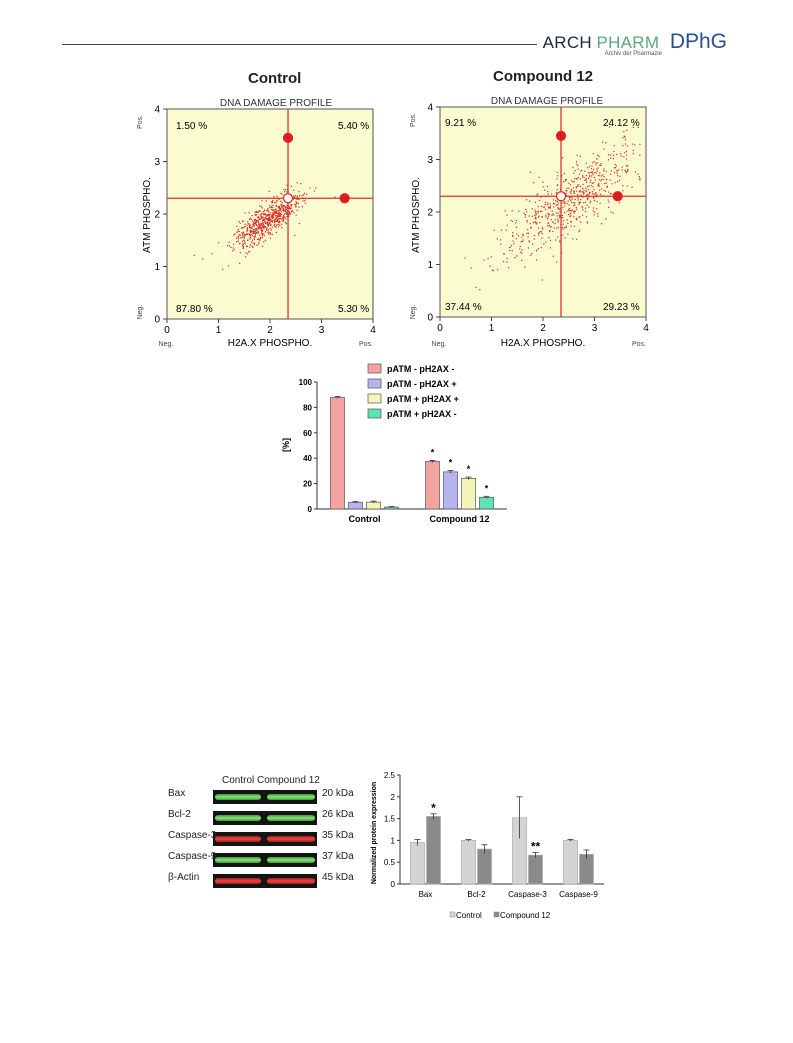 This screenshot has height=1043, width=793. Describe the element at coordinates (567, 42) in the screenshot. I see `logo-arch: ARCH` at that location.